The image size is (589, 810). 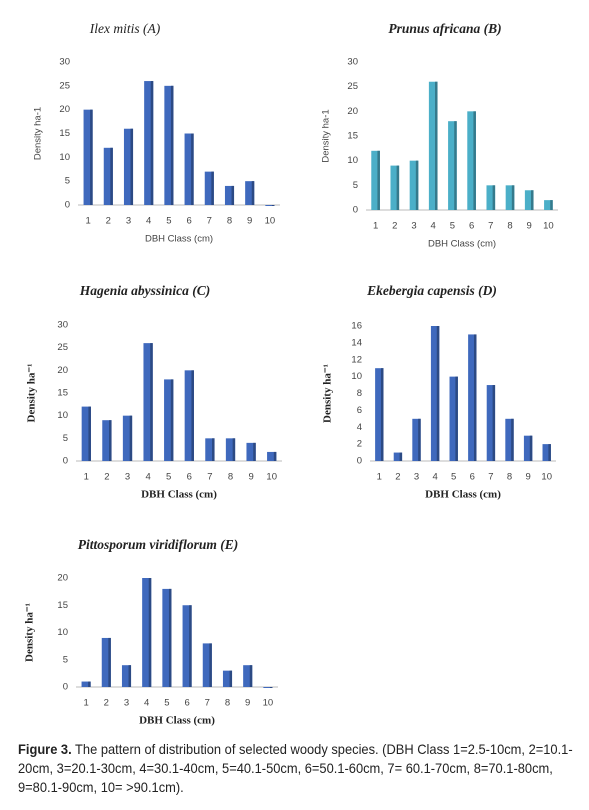 I want to click on y-axis-label: Density ha⁻¹, so click(x=328, y=393).